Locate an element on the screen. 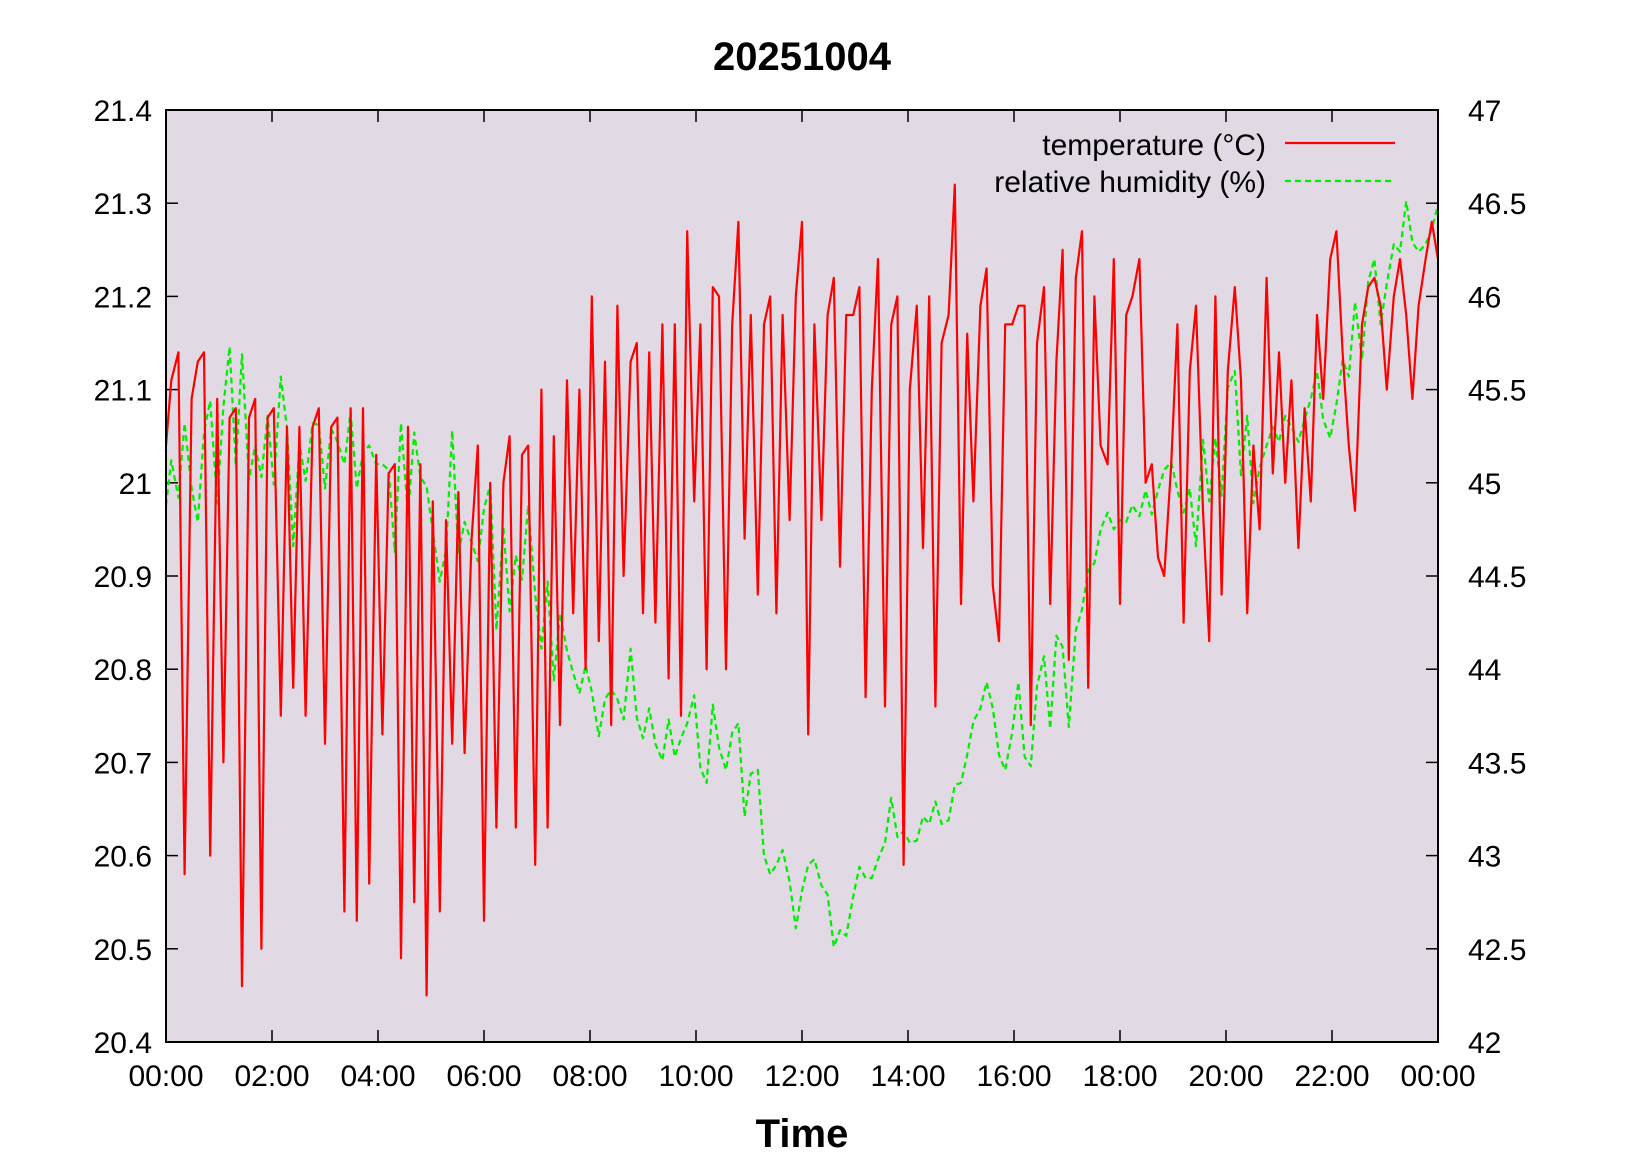 This screenshot has height=1155, width=1650. x-axis-label: Time is located at coordinates (802, 1133).